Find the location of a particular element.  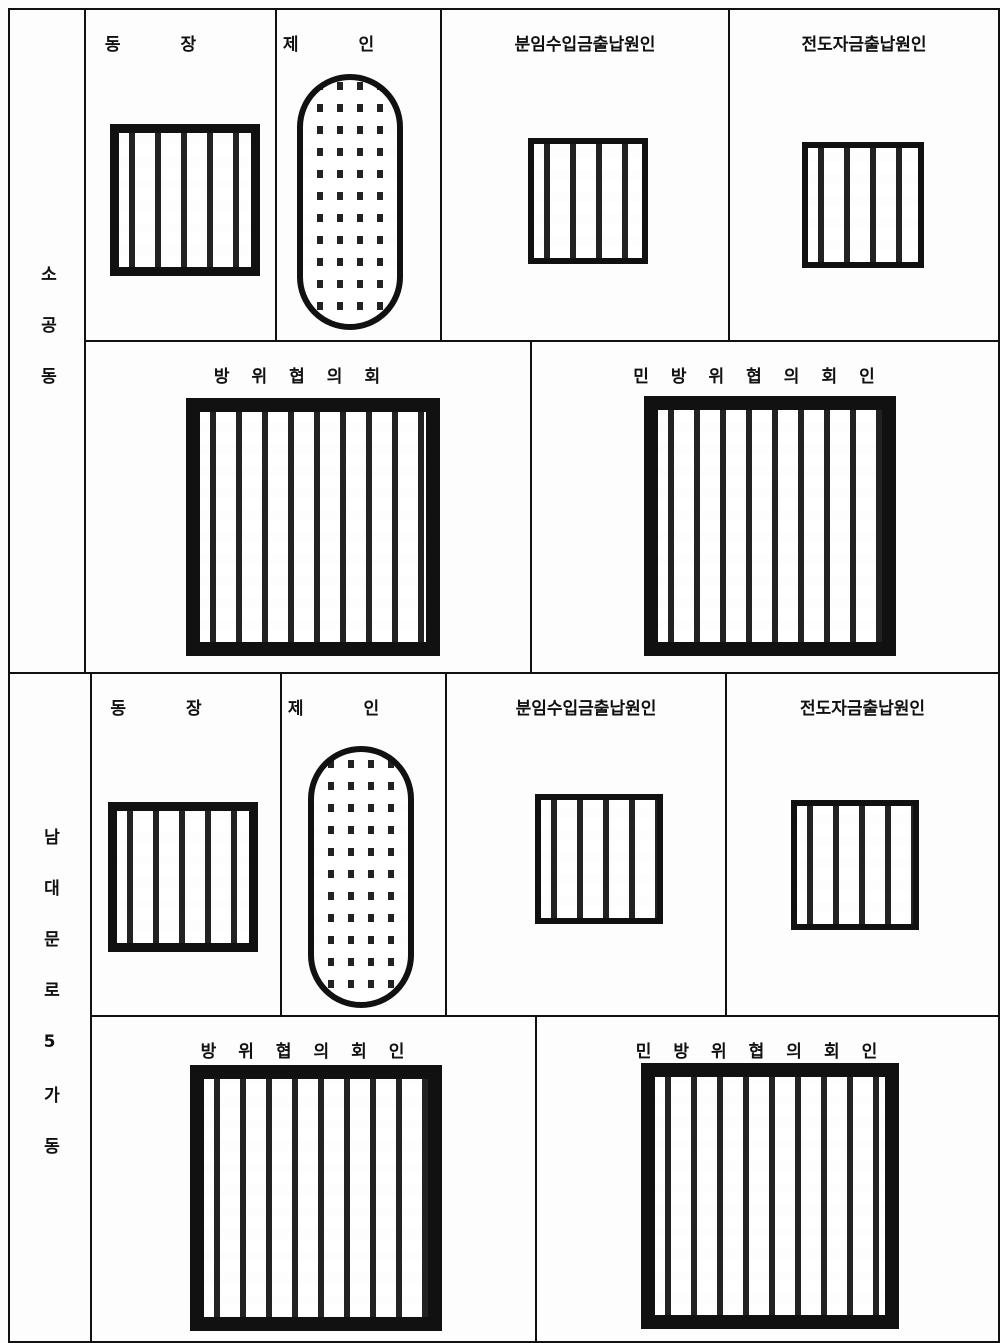

cell-title: 방위협의회인 is located at coordinates (313, 1052).